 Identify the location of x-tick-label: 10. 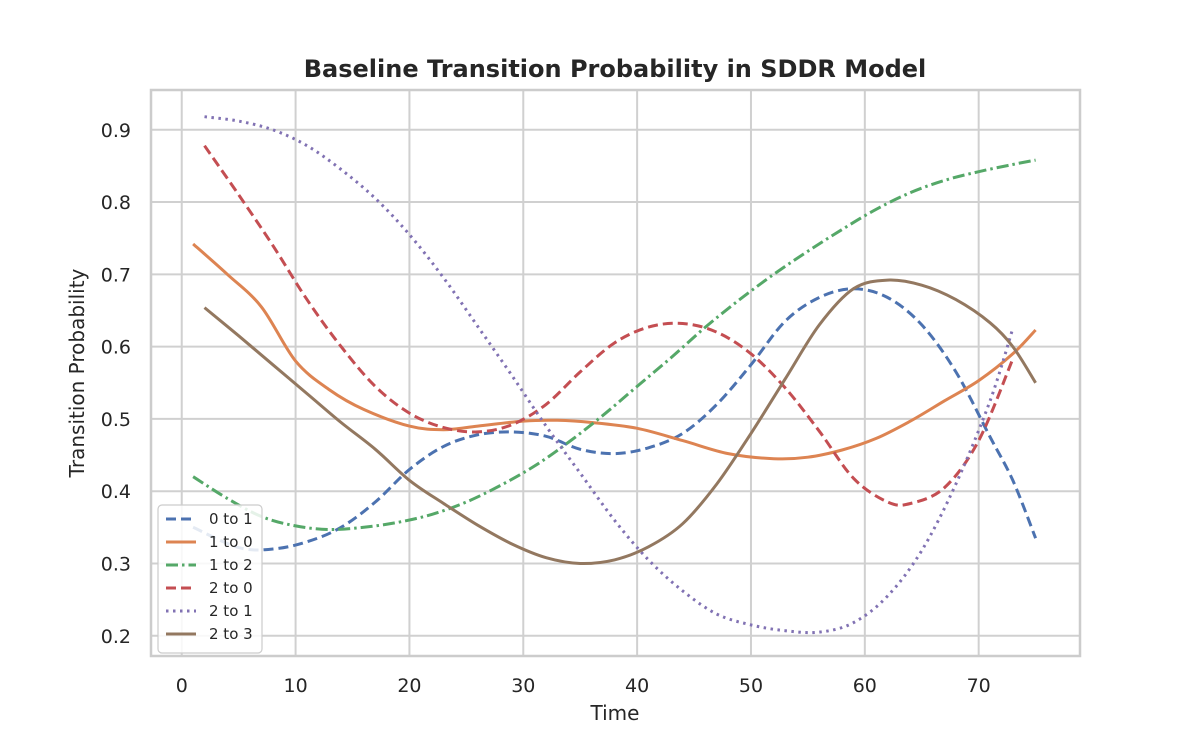
(295, 686).